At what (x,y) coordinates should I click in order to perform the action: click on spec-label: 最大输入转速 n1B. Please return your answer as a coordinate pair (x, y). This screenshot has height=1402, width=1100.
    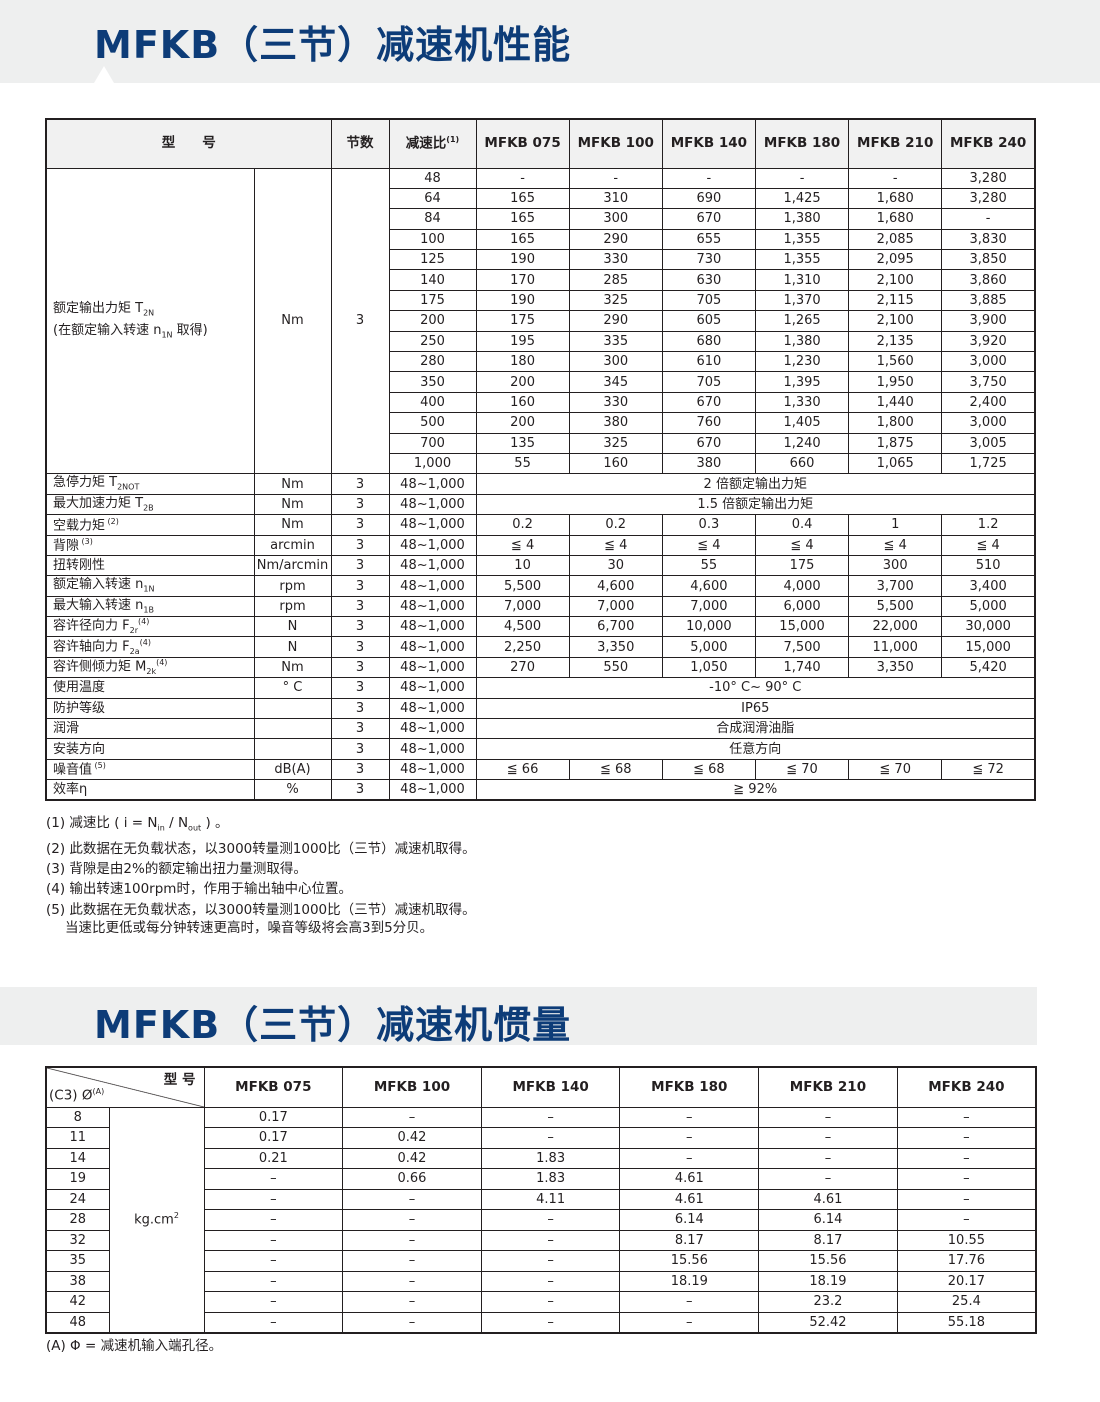
    Looking at the image, I should click on (150, 606).